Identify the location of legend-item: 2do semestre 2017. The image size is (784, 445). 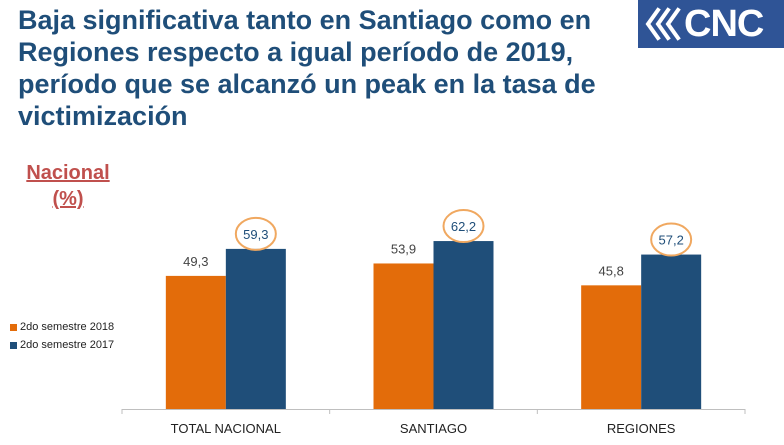
(62, 345).